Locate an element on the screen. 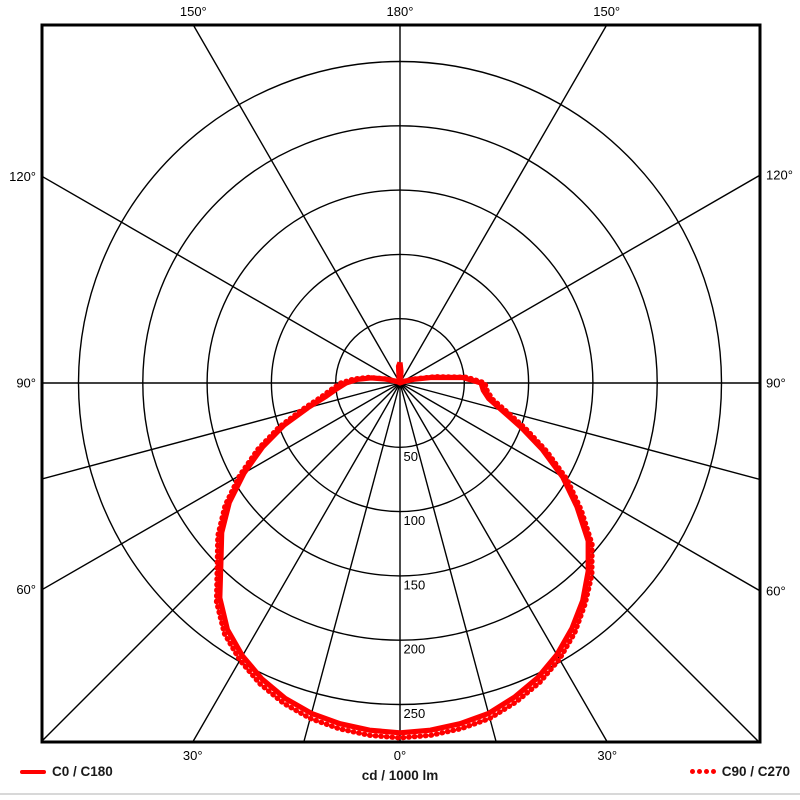  angle-label-150deg-right: 150° is located at coordinates (606, 11).